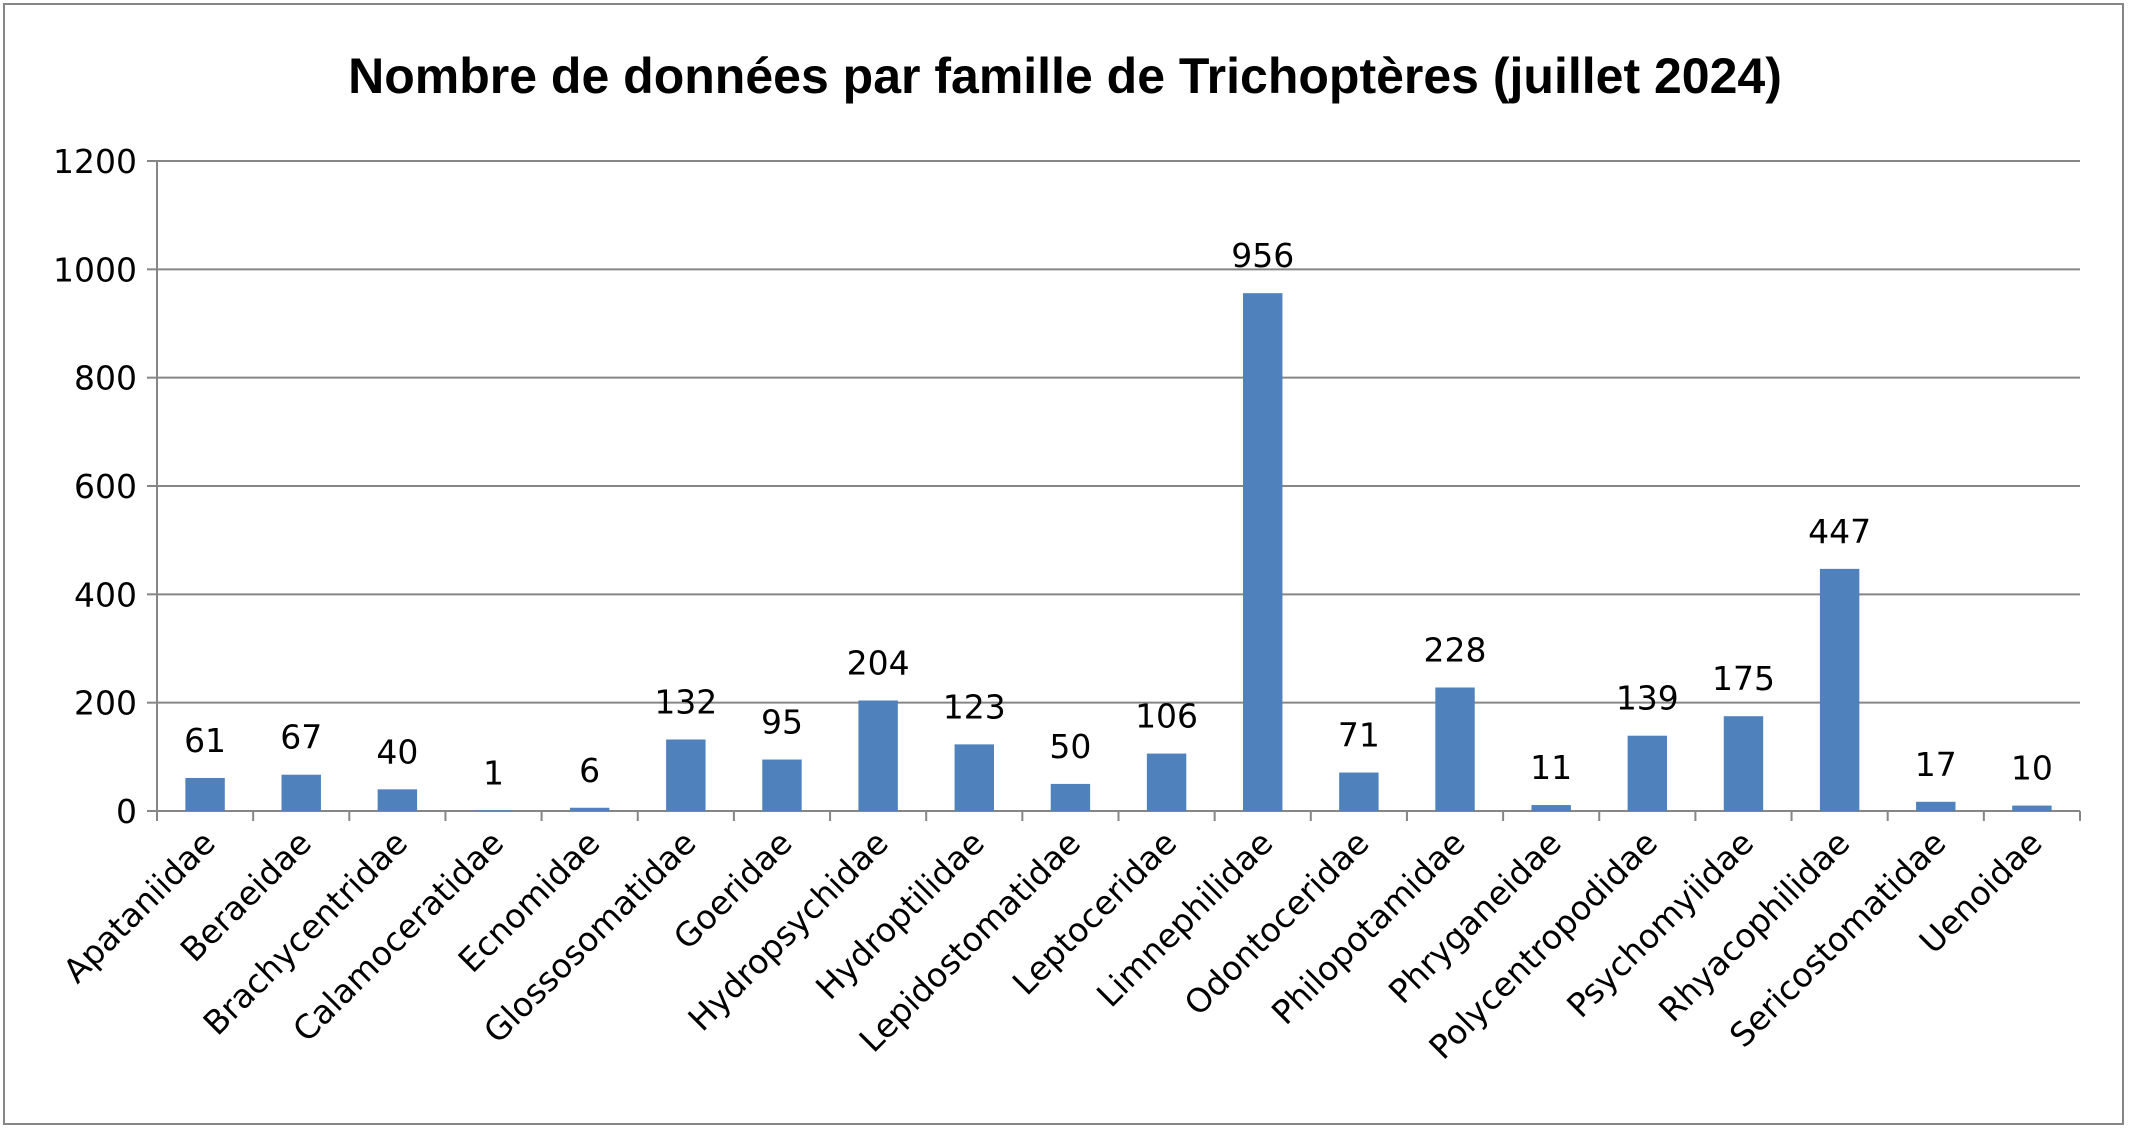  Describe the element at coordinates (1647, 773) in the screenshot. I see `bar-polycentropodidae` at that location.